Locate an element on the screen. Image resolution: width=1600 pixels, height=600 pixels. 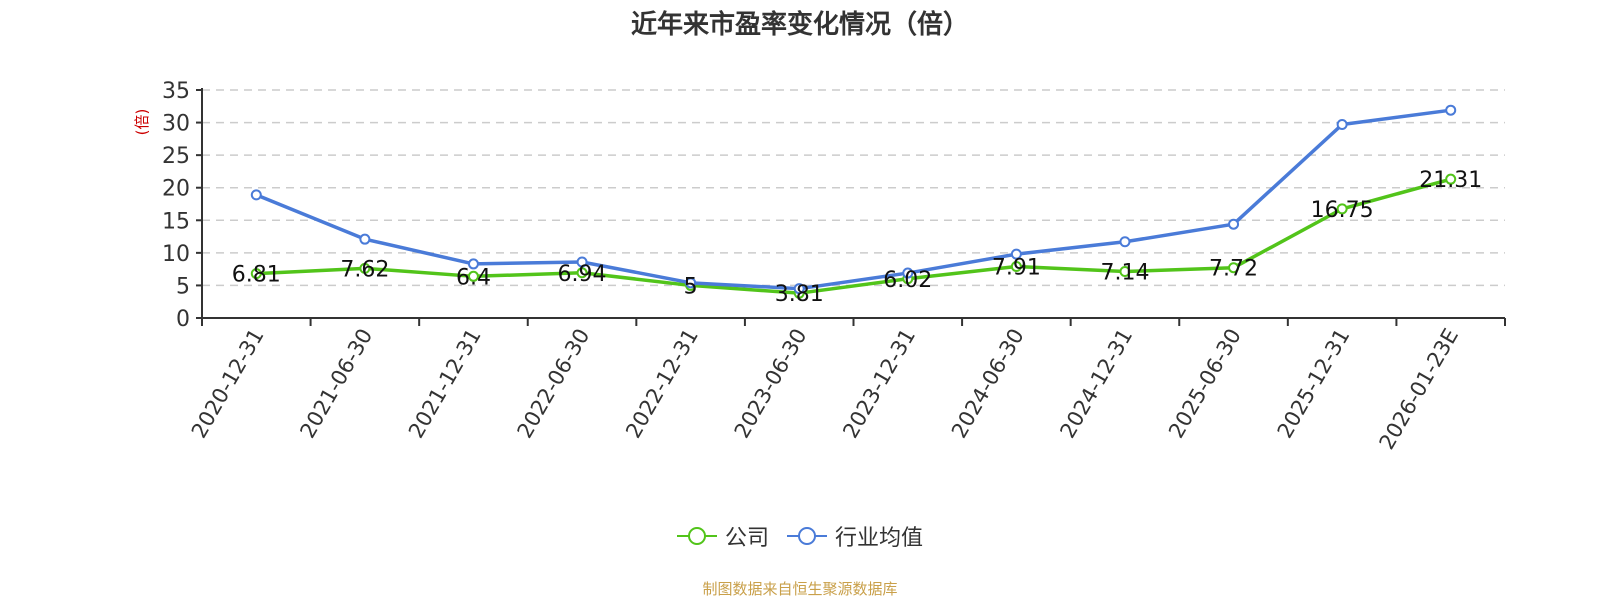
legend-company-icon is located at coordinates (696, 536).